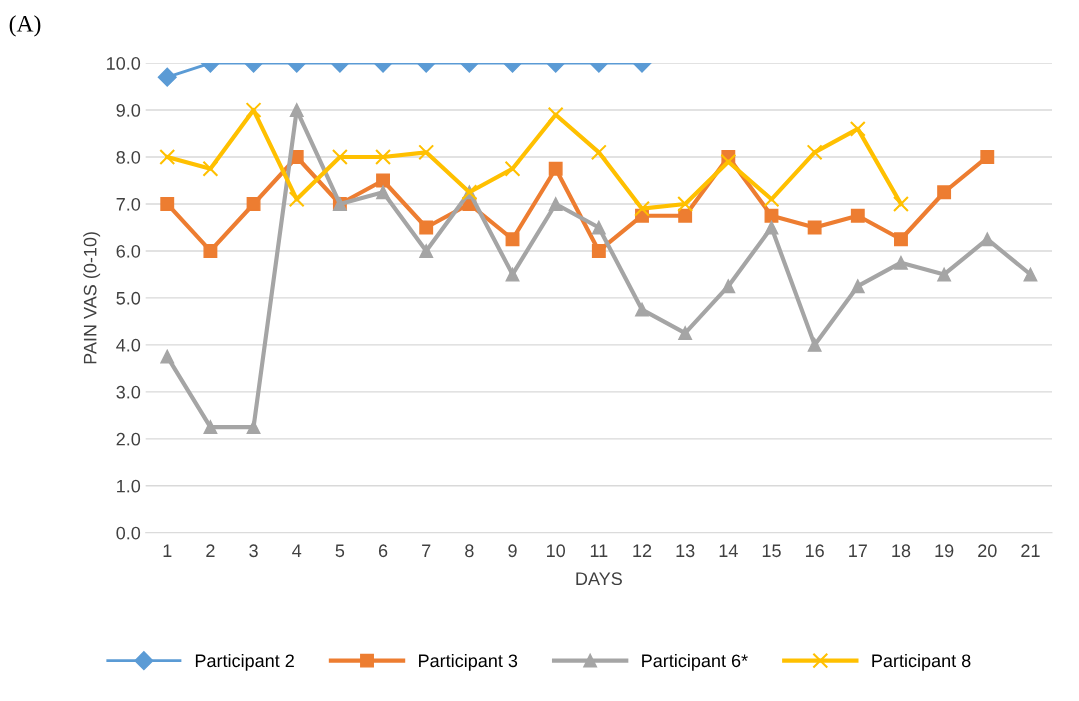  Describe the element at coordinates (128, 533) in the screenshot. I see `y-tick-label: 0.0` at that location.